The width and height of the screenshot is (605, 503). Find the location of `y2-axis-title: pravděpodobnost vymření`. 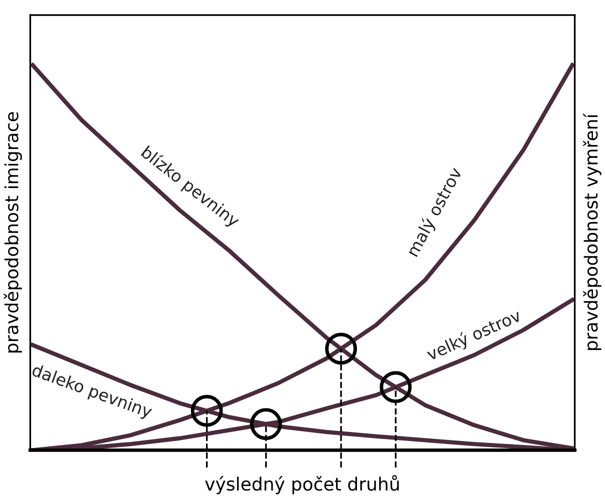

y2-axis-title: pravděpodobnost vymření is located at coordinates (592, 231).